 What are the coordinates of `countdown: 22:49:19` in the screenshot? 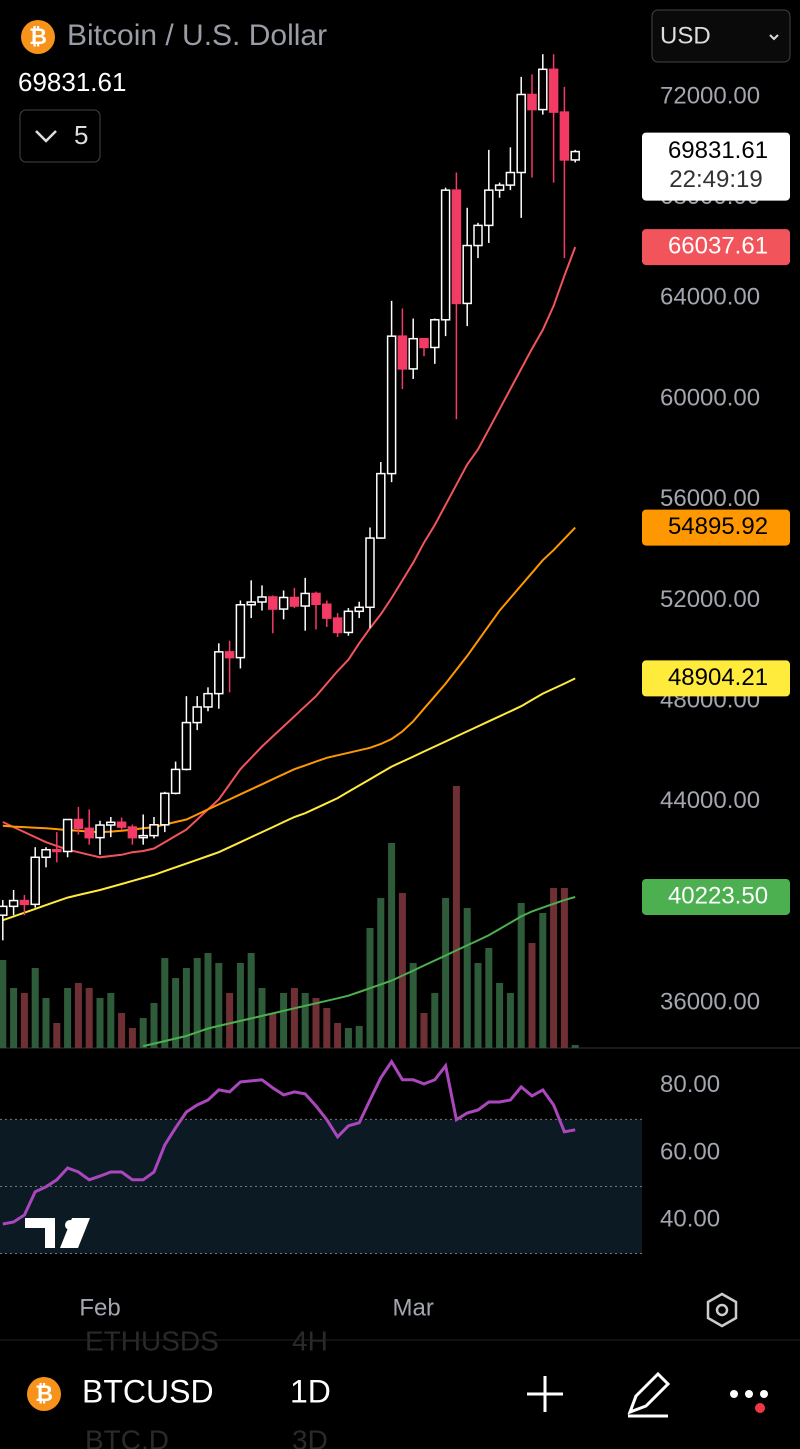 It's located at (715, 179).